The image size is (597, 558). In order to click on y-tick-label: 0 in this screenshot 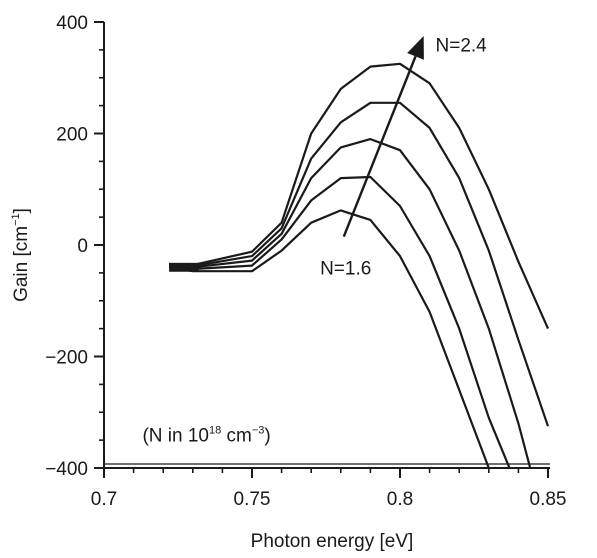, I will do `click(82, 246)`.